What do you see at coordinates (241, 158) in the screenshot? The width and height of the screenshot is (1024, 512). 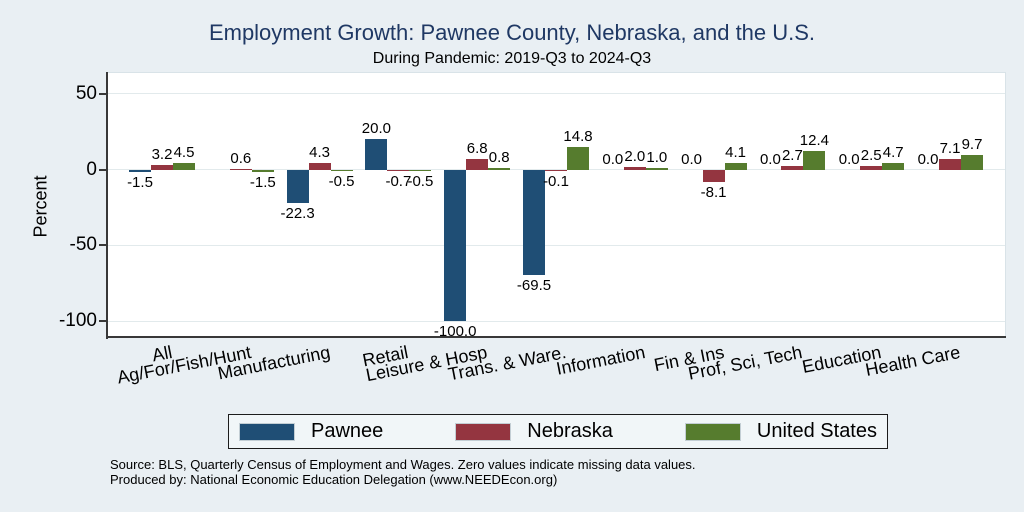 I see `value-label: 0.6` at bounding box center [241, 158].